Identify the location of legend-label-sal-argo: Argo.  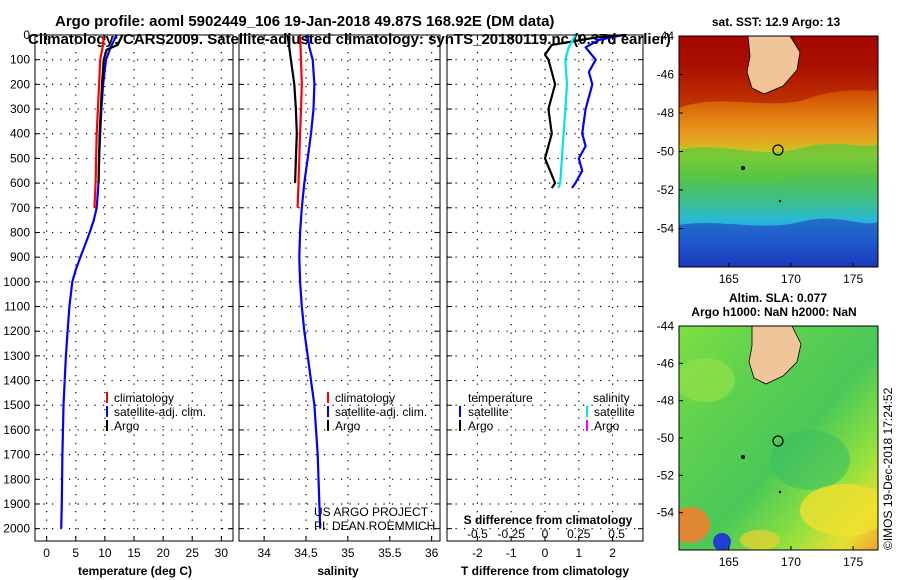
(607, 426).